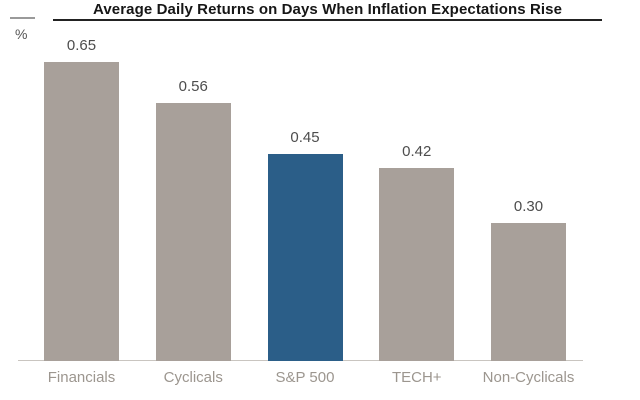  What do you see at coordinates (305, 377) in the screenshot?
I see `x-axis-label-s-p-500: S&P 500` at bounding box center [305, 377].